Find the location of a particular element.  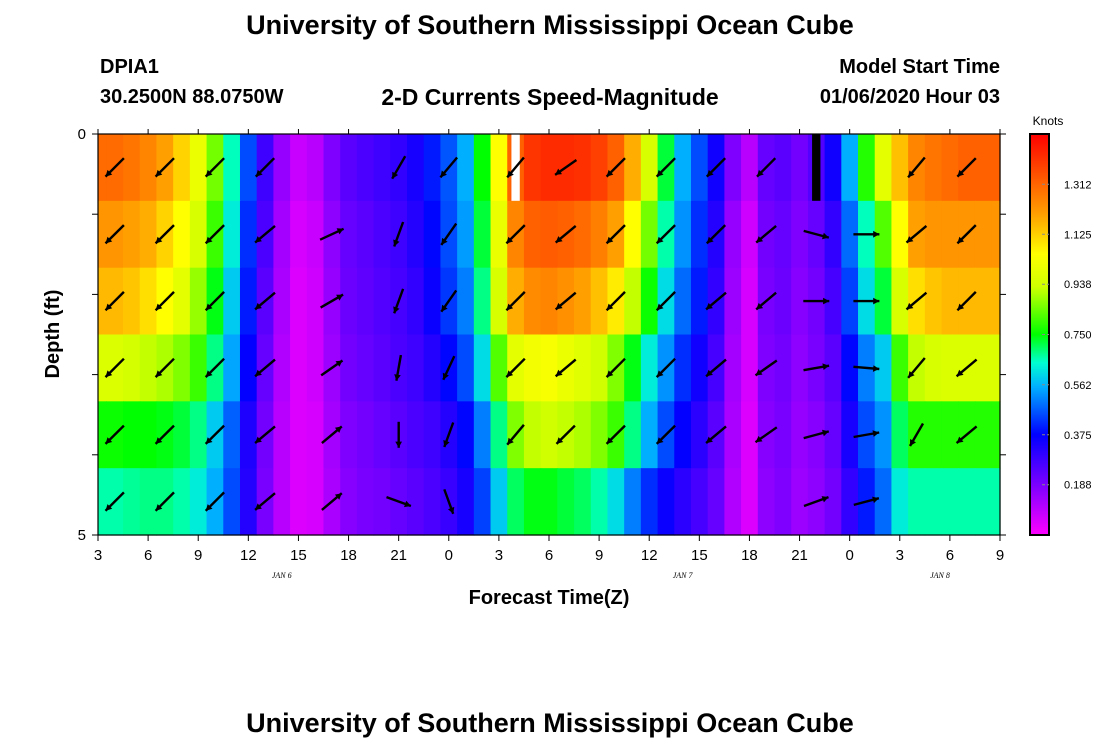

missing-data-cell is located at coordinates (816, 167).